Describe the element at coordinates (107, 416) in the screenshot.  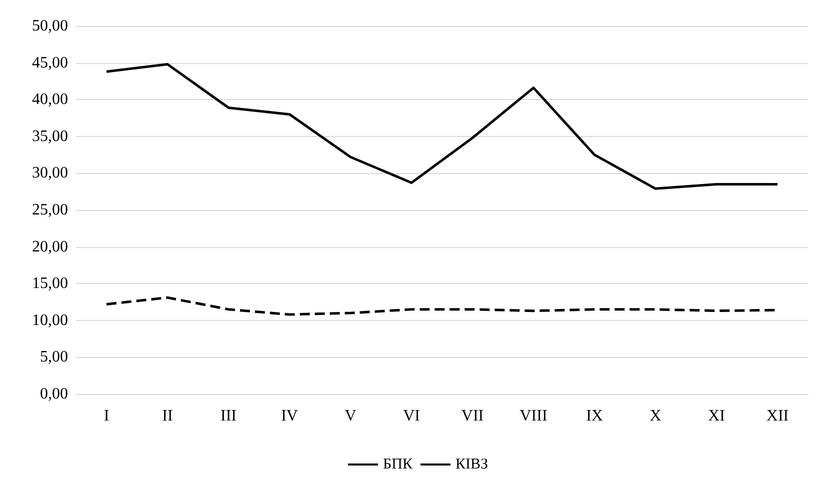
I see `x-tick-label: I` at that location.